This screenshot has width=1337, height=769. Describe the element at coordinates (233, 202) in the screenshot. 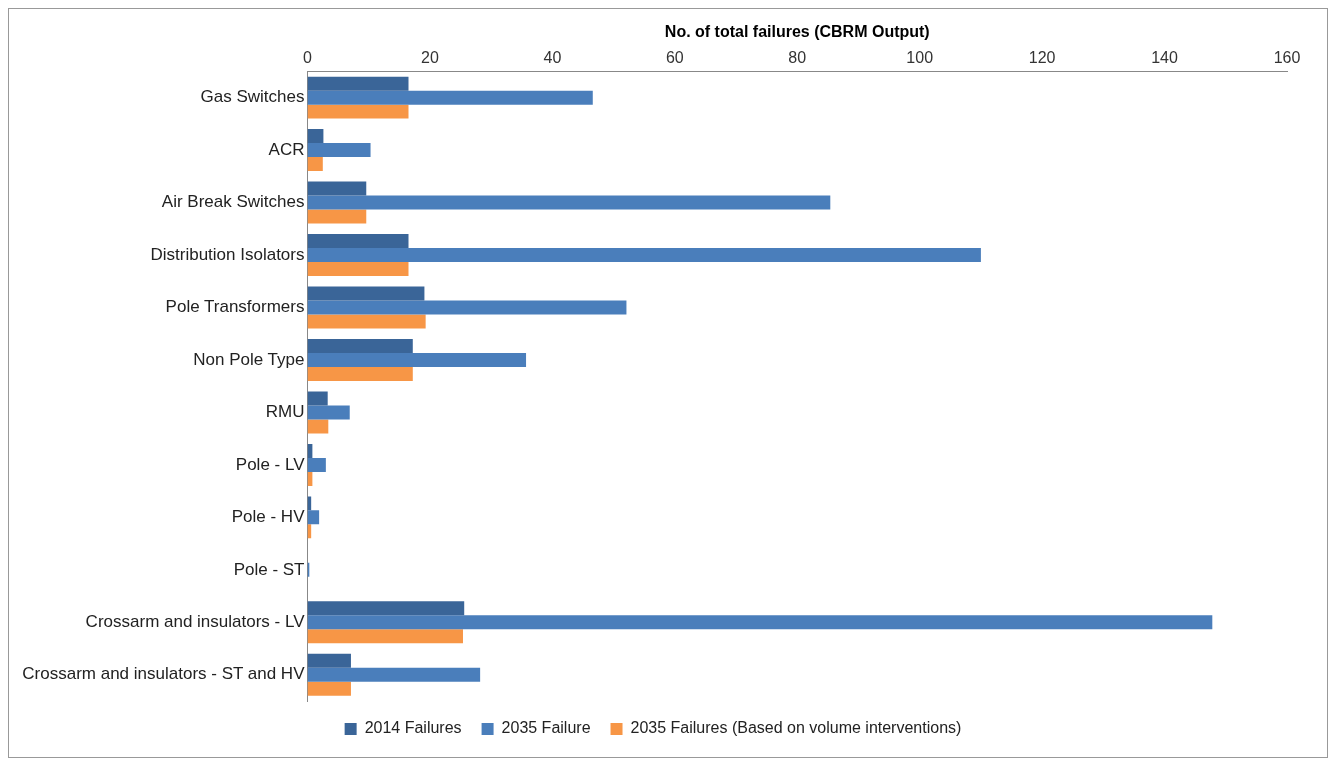

I see `y-tick-label: Air Break Switches` at that location.